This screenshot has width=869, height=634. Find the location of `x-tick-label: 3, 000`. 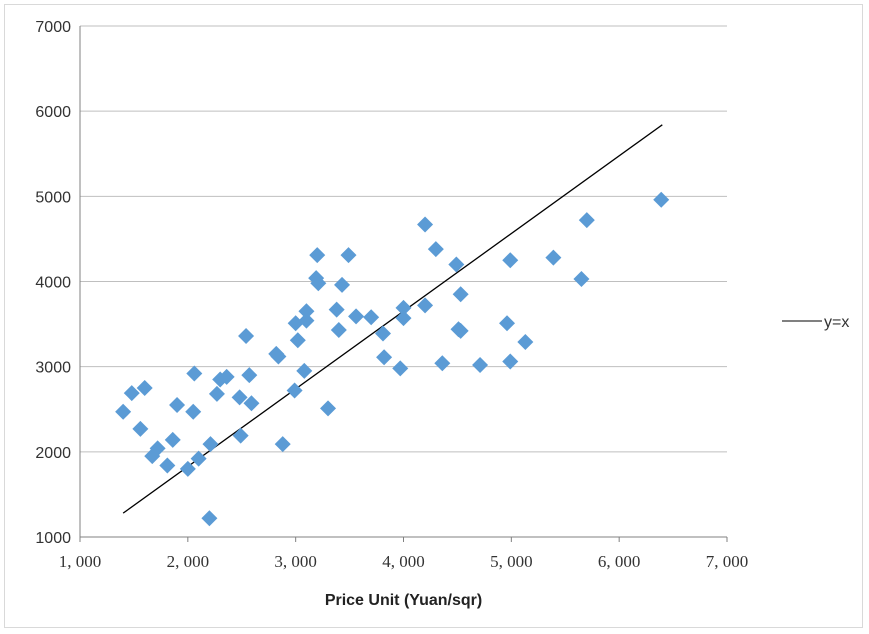

x-tick-label: 3, 000 is located at coordinates (295, 561).